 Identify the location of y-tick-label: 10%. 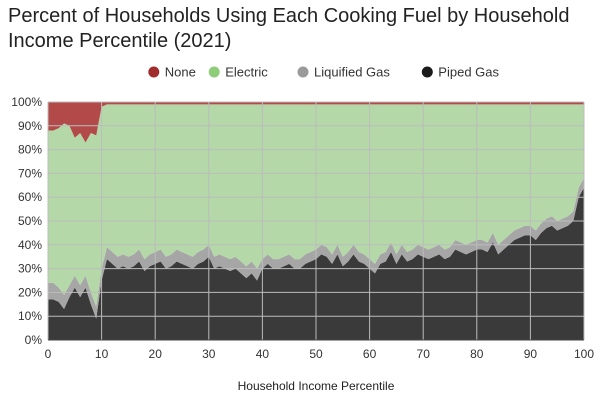
(30, 316).